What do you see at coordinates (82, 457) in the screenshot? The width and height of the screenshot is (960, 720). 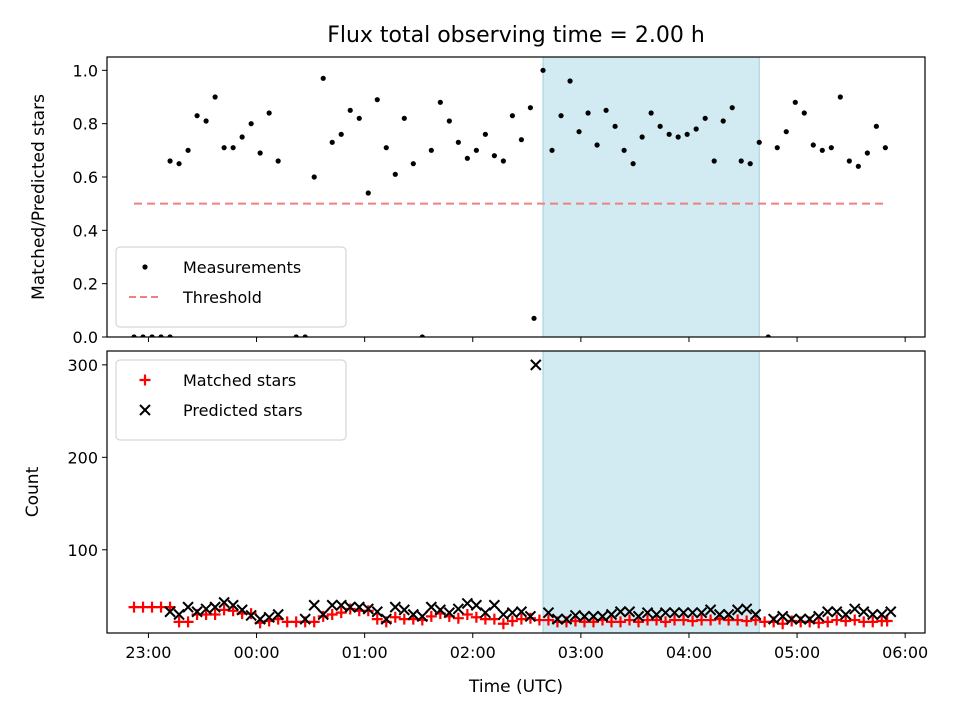 I see `y-tick-label: 200` at bounding box center [82, 457].